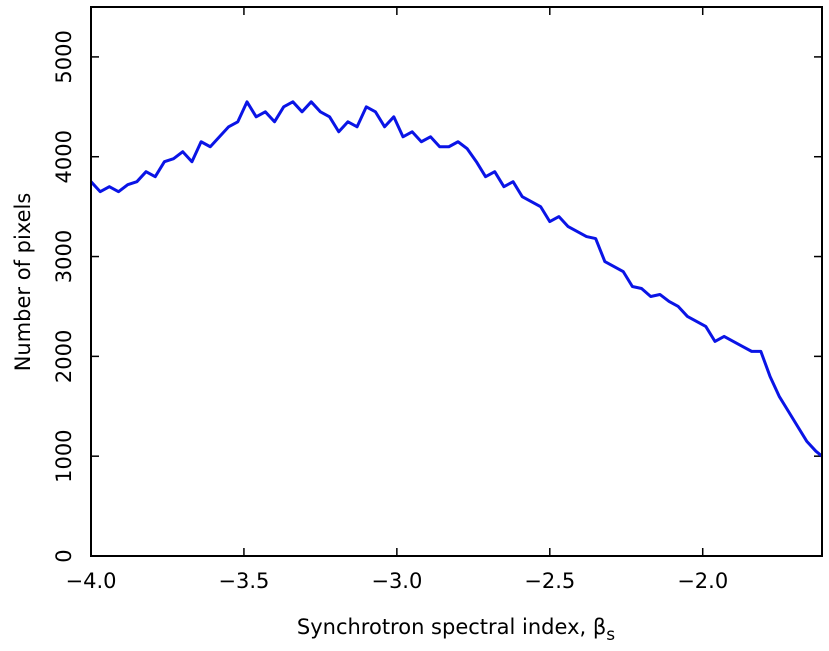  What do you see at coordinates (64, 56) in the screenshot?
I see `y-tick-label: 5000` at bounding box center [64, 56].